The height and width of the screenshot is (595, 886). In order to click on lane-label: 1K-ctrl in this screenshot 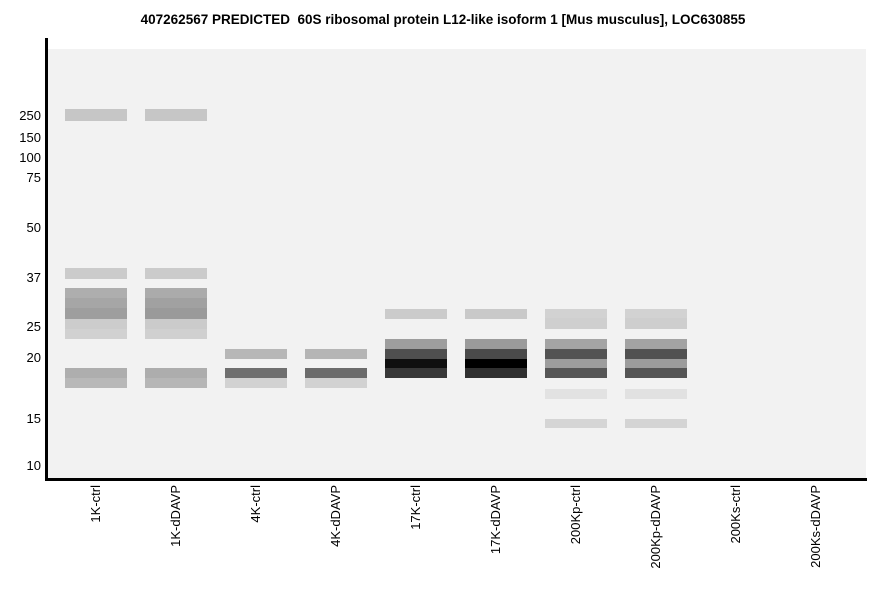, I will do `click(95, 504)`.